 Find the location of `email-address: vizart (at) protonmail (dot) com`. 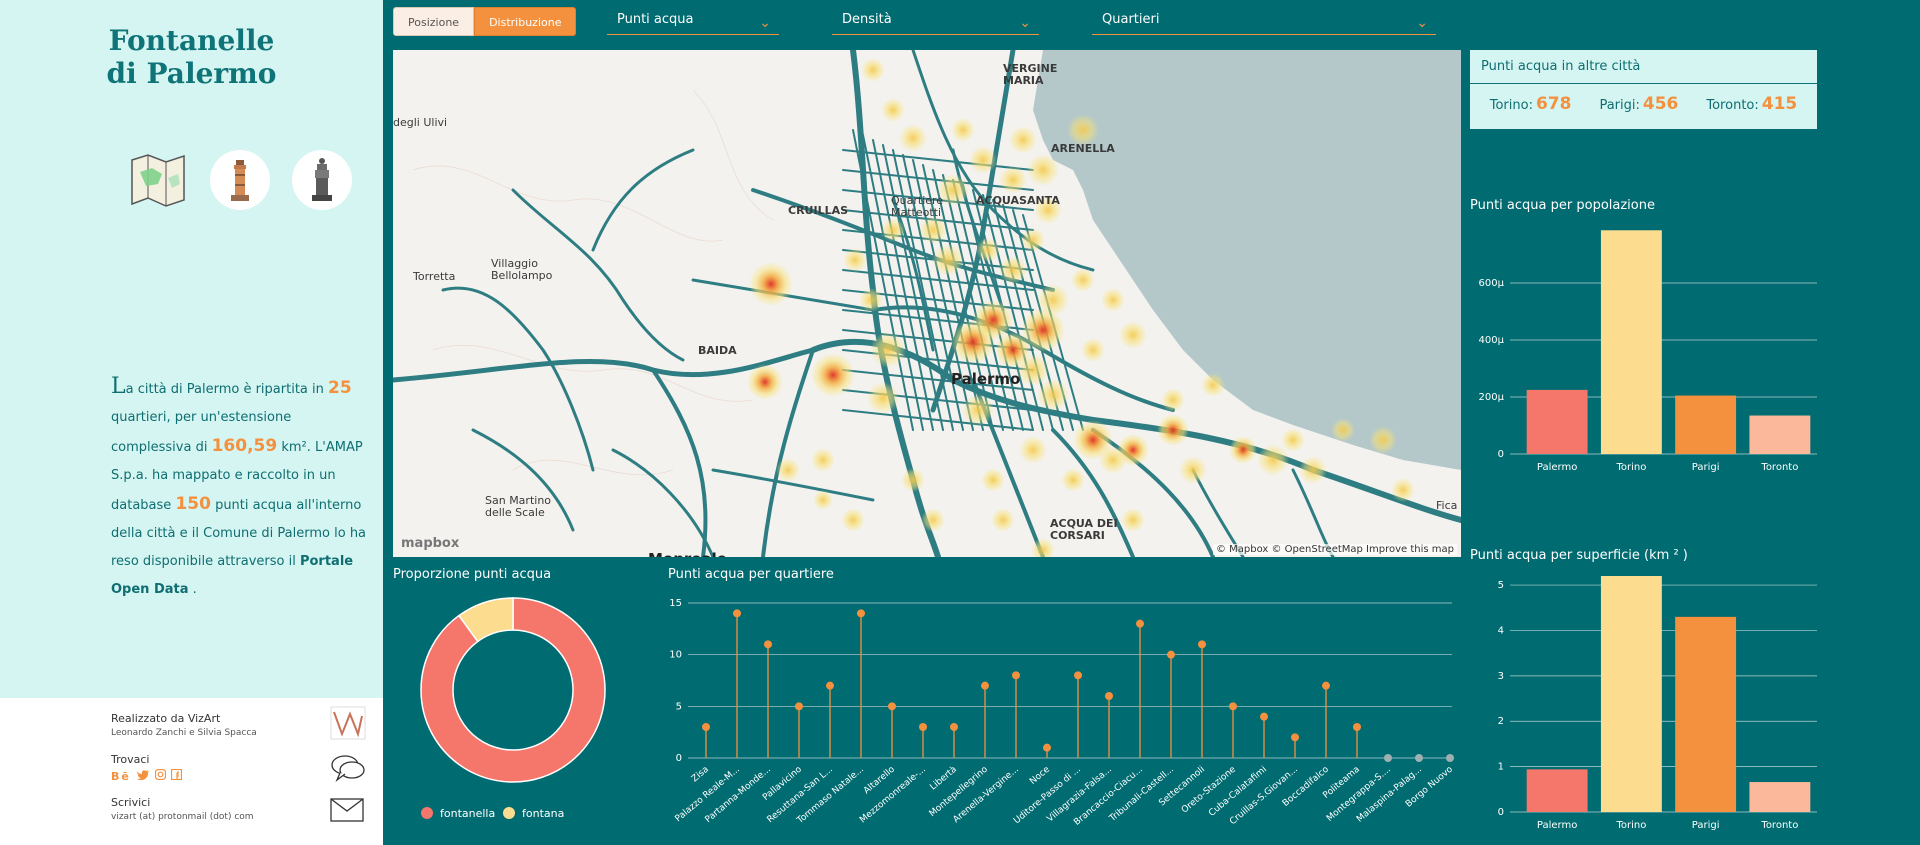

email-address: vizart (at) protonmail (dot) com is located at coordinates (182, 817).